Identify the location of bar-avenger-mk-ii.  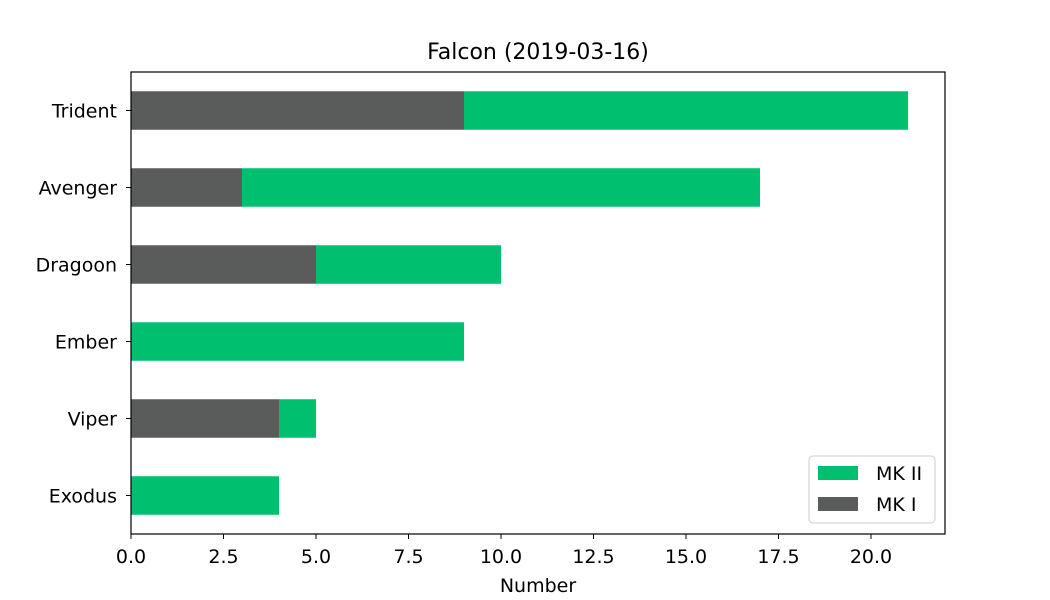
(501, 187).